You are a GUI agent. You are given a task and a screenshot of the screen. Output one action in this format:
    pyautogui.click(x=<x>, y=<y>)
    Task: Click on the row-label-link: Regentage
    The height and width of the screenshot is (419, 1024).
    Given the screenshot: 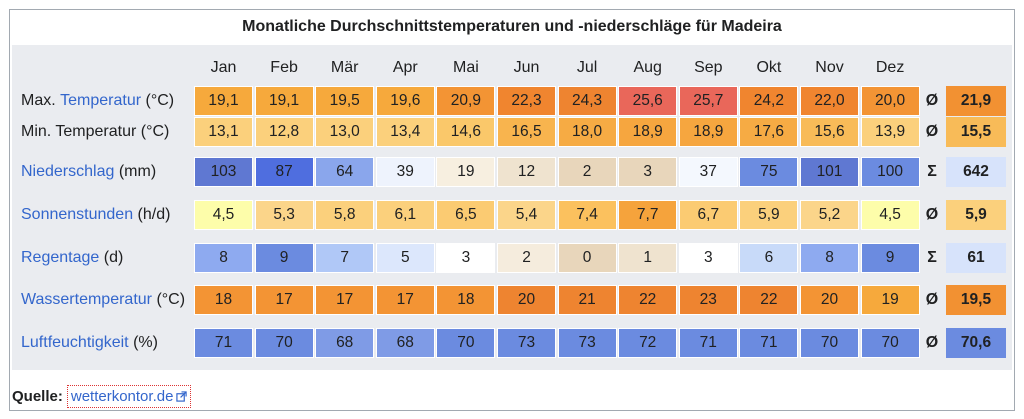 What is the action you would take?
    pyautogui.click(x=60, y=257)
    